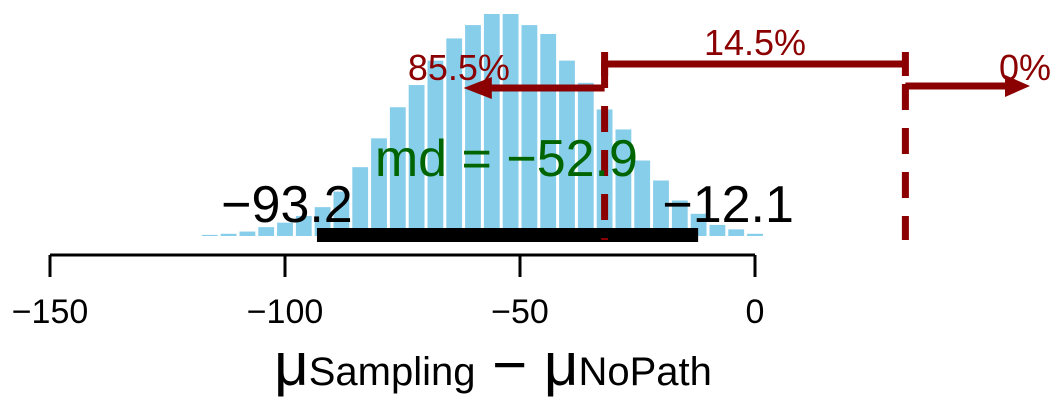  What do you see at coordinates (509, 364) in the screenshot?
I see `x-axis-title-part: −` at bounding box center [509, 364].